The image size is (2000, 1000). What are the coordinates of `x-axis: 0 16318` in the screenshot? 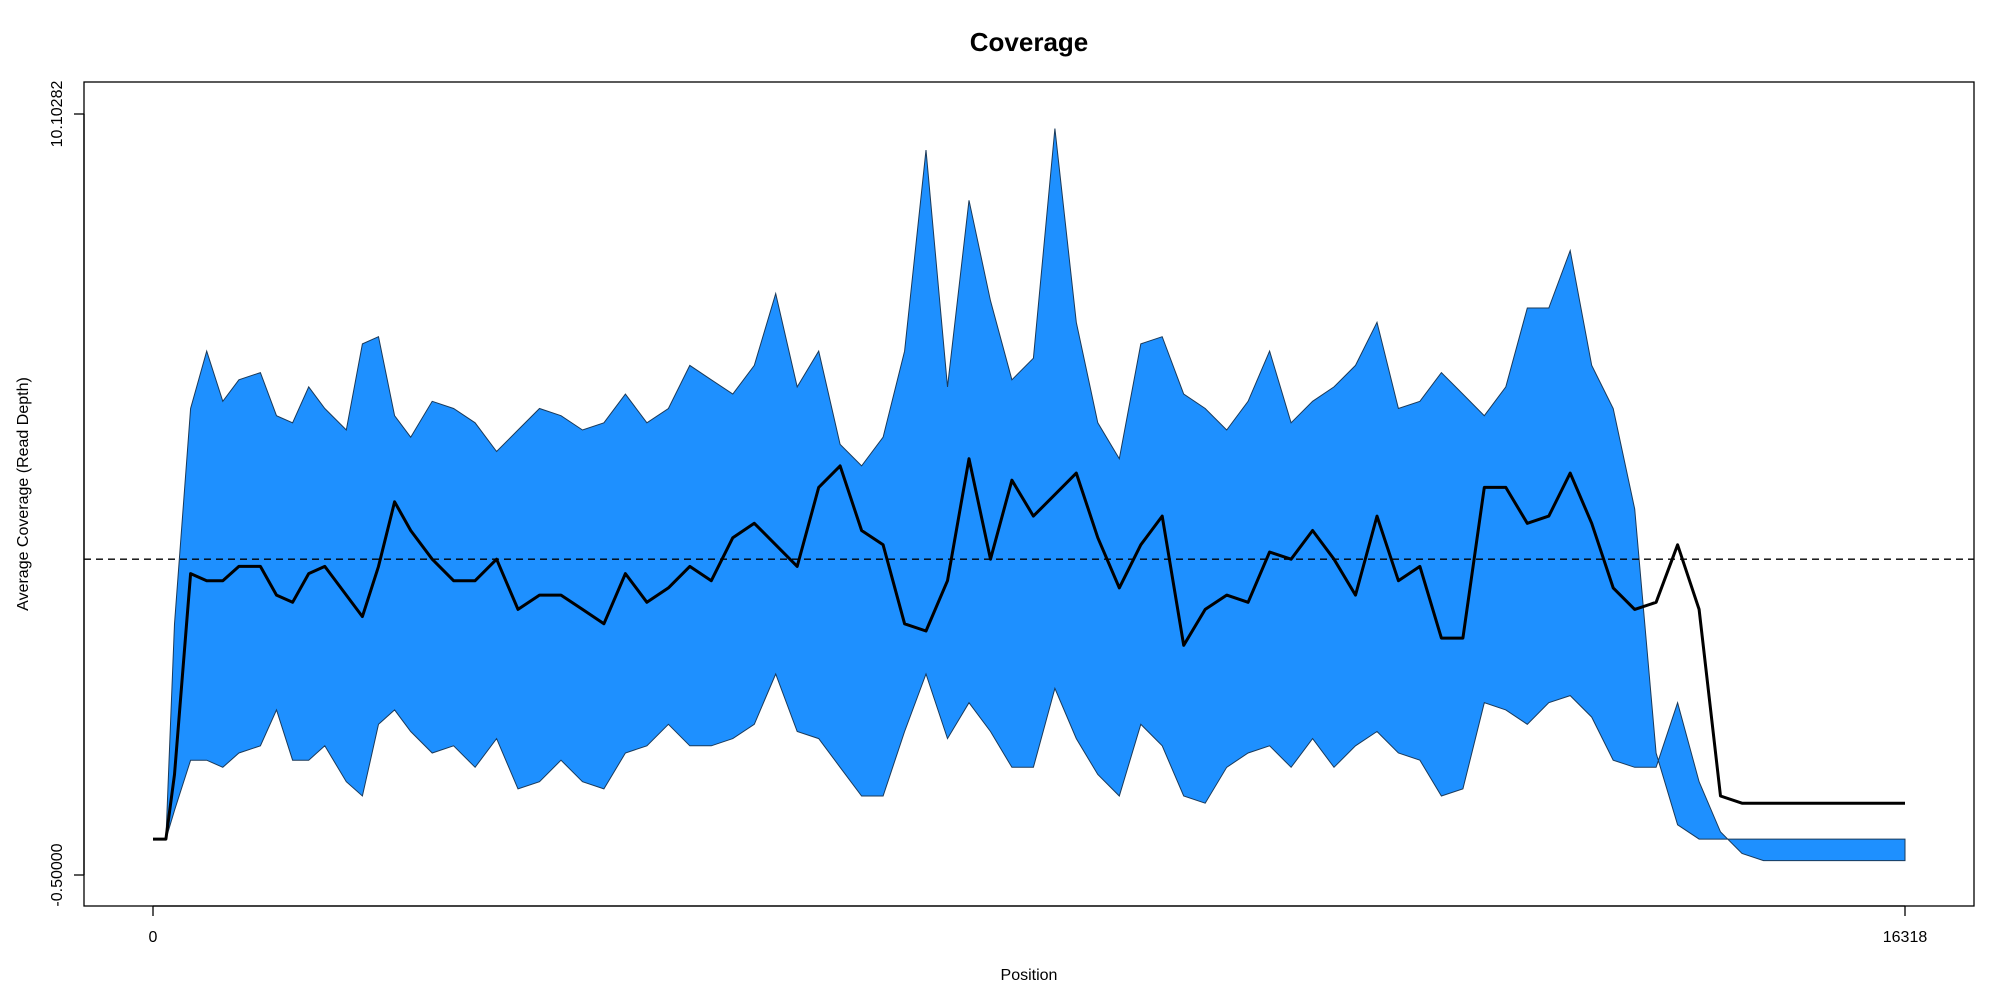 It's located at (1038, 925).